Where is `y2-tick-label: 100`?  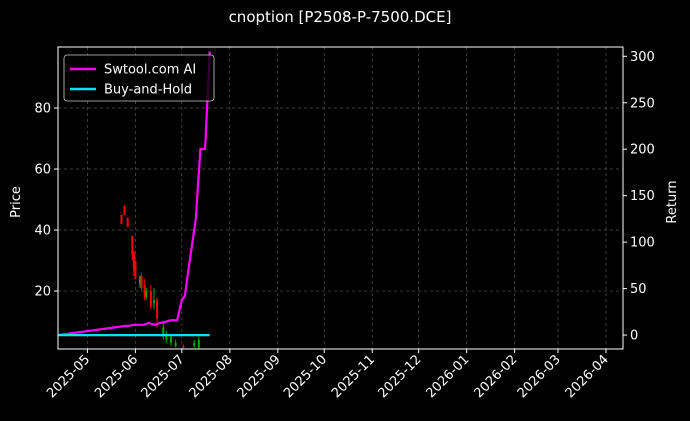
y2-tick-label: 100 is located at coordinates (642, 243).